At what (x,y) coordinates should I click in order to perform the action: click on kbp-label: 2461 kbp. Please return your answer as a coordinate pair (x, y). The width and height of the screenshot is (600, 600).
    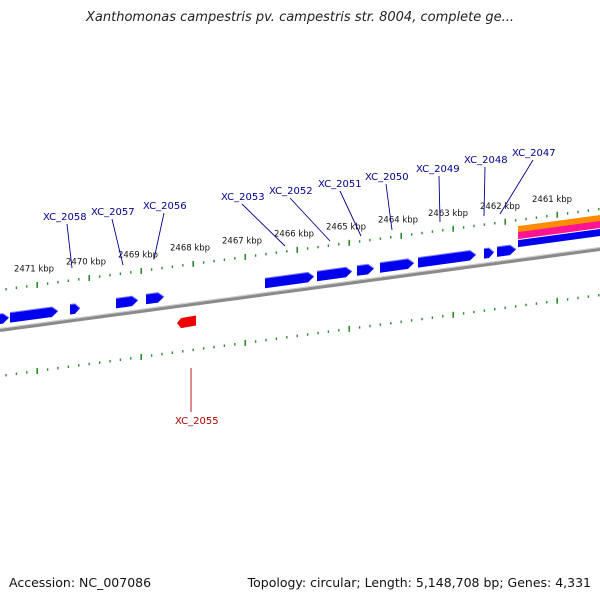
    Looking at the image, I should click on (552, 200).